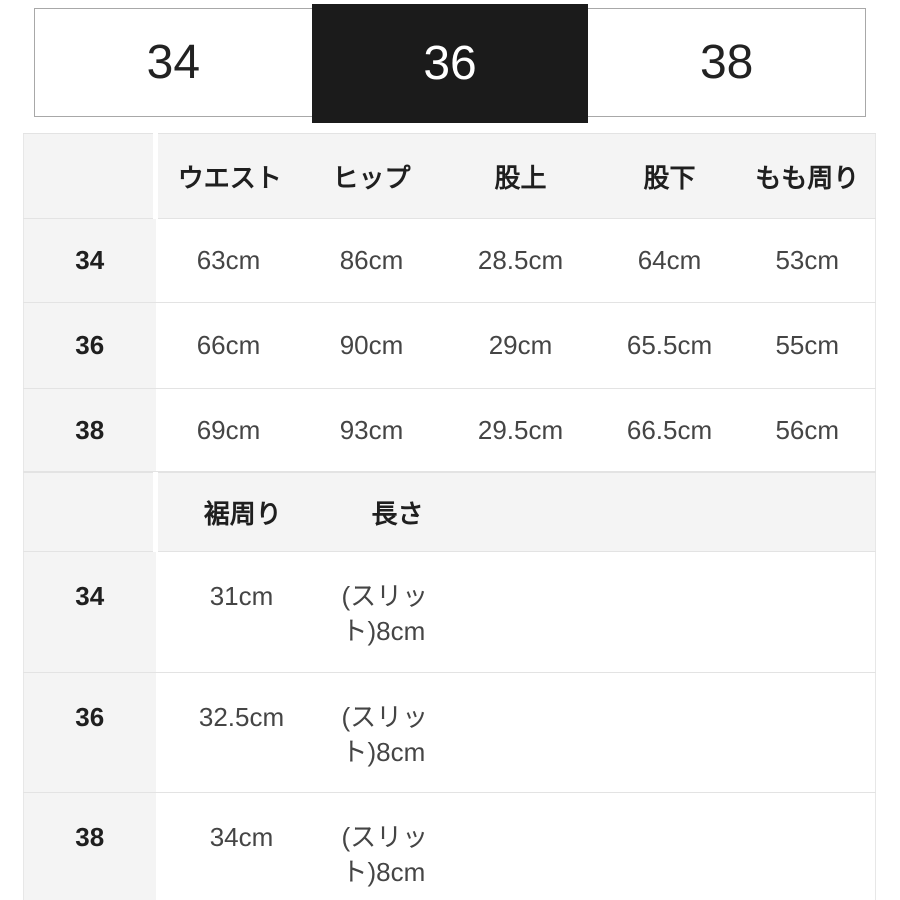 This screenshot has height=900, width=900. Describe the element at coordinates (228, 260) in the screenshot. I see `cell-waist: 63cm` at that location.